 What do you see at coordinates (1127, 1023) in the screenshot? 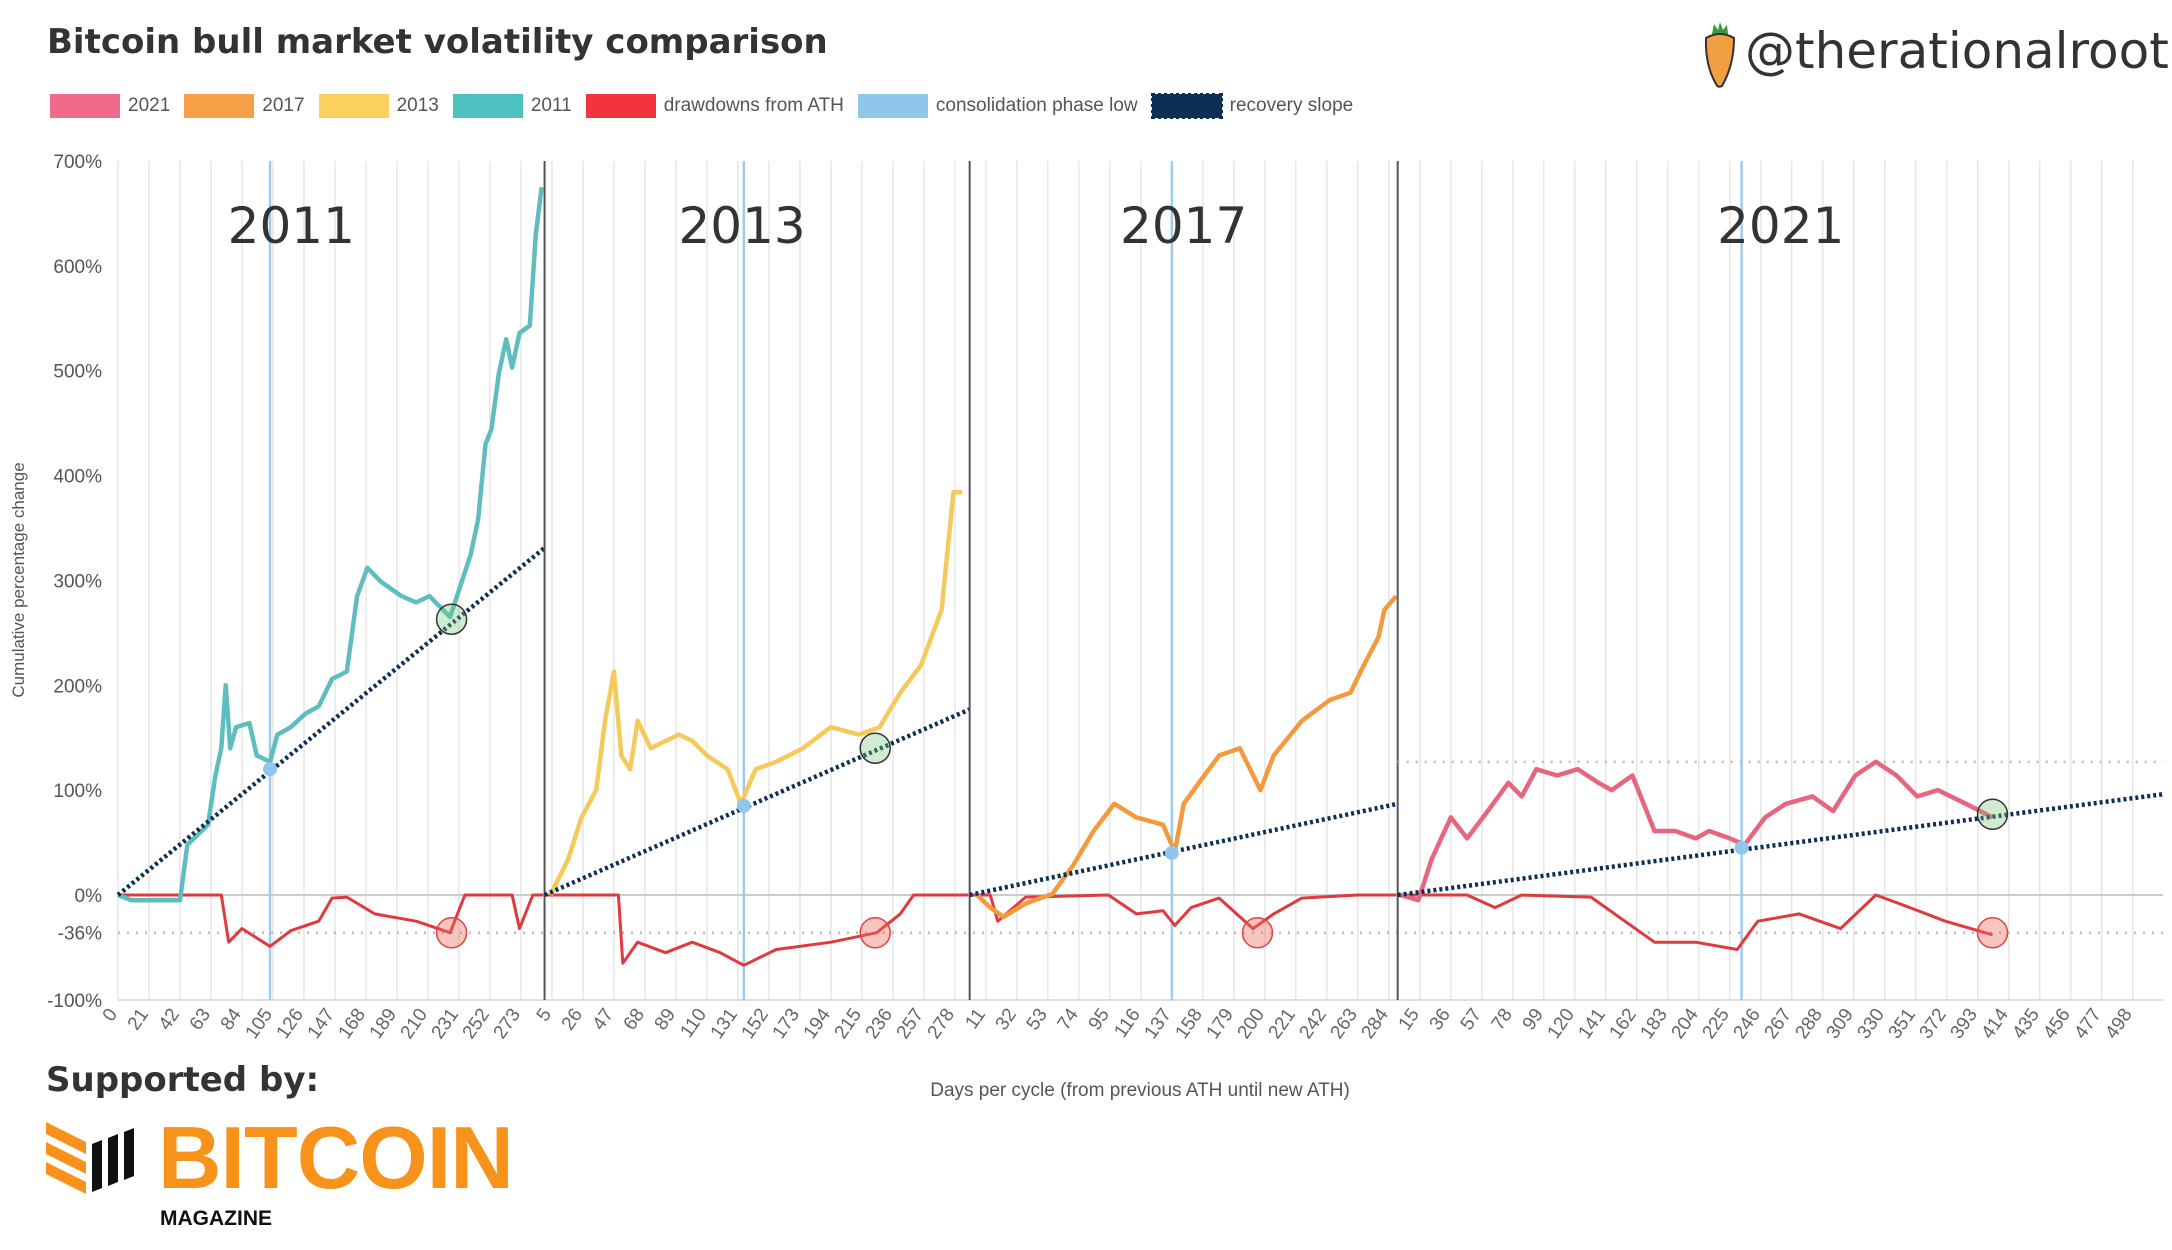
I see `x-tick-label: 116` at bounding box center [1127, 1023].